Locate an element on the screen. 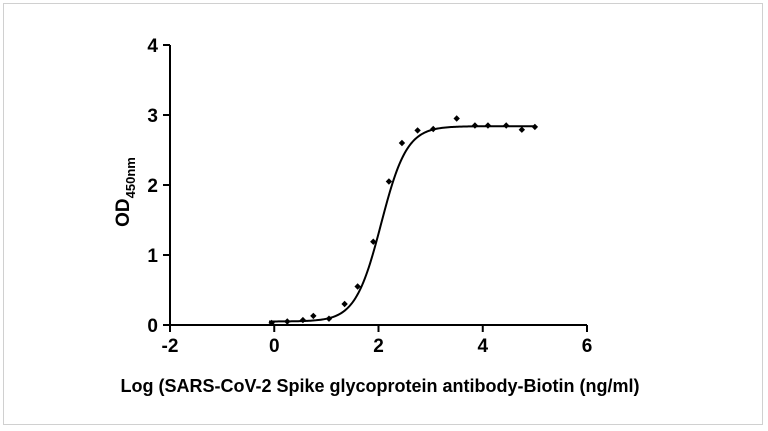  x-tick-label: 4 is located at coordinates (482, 346).